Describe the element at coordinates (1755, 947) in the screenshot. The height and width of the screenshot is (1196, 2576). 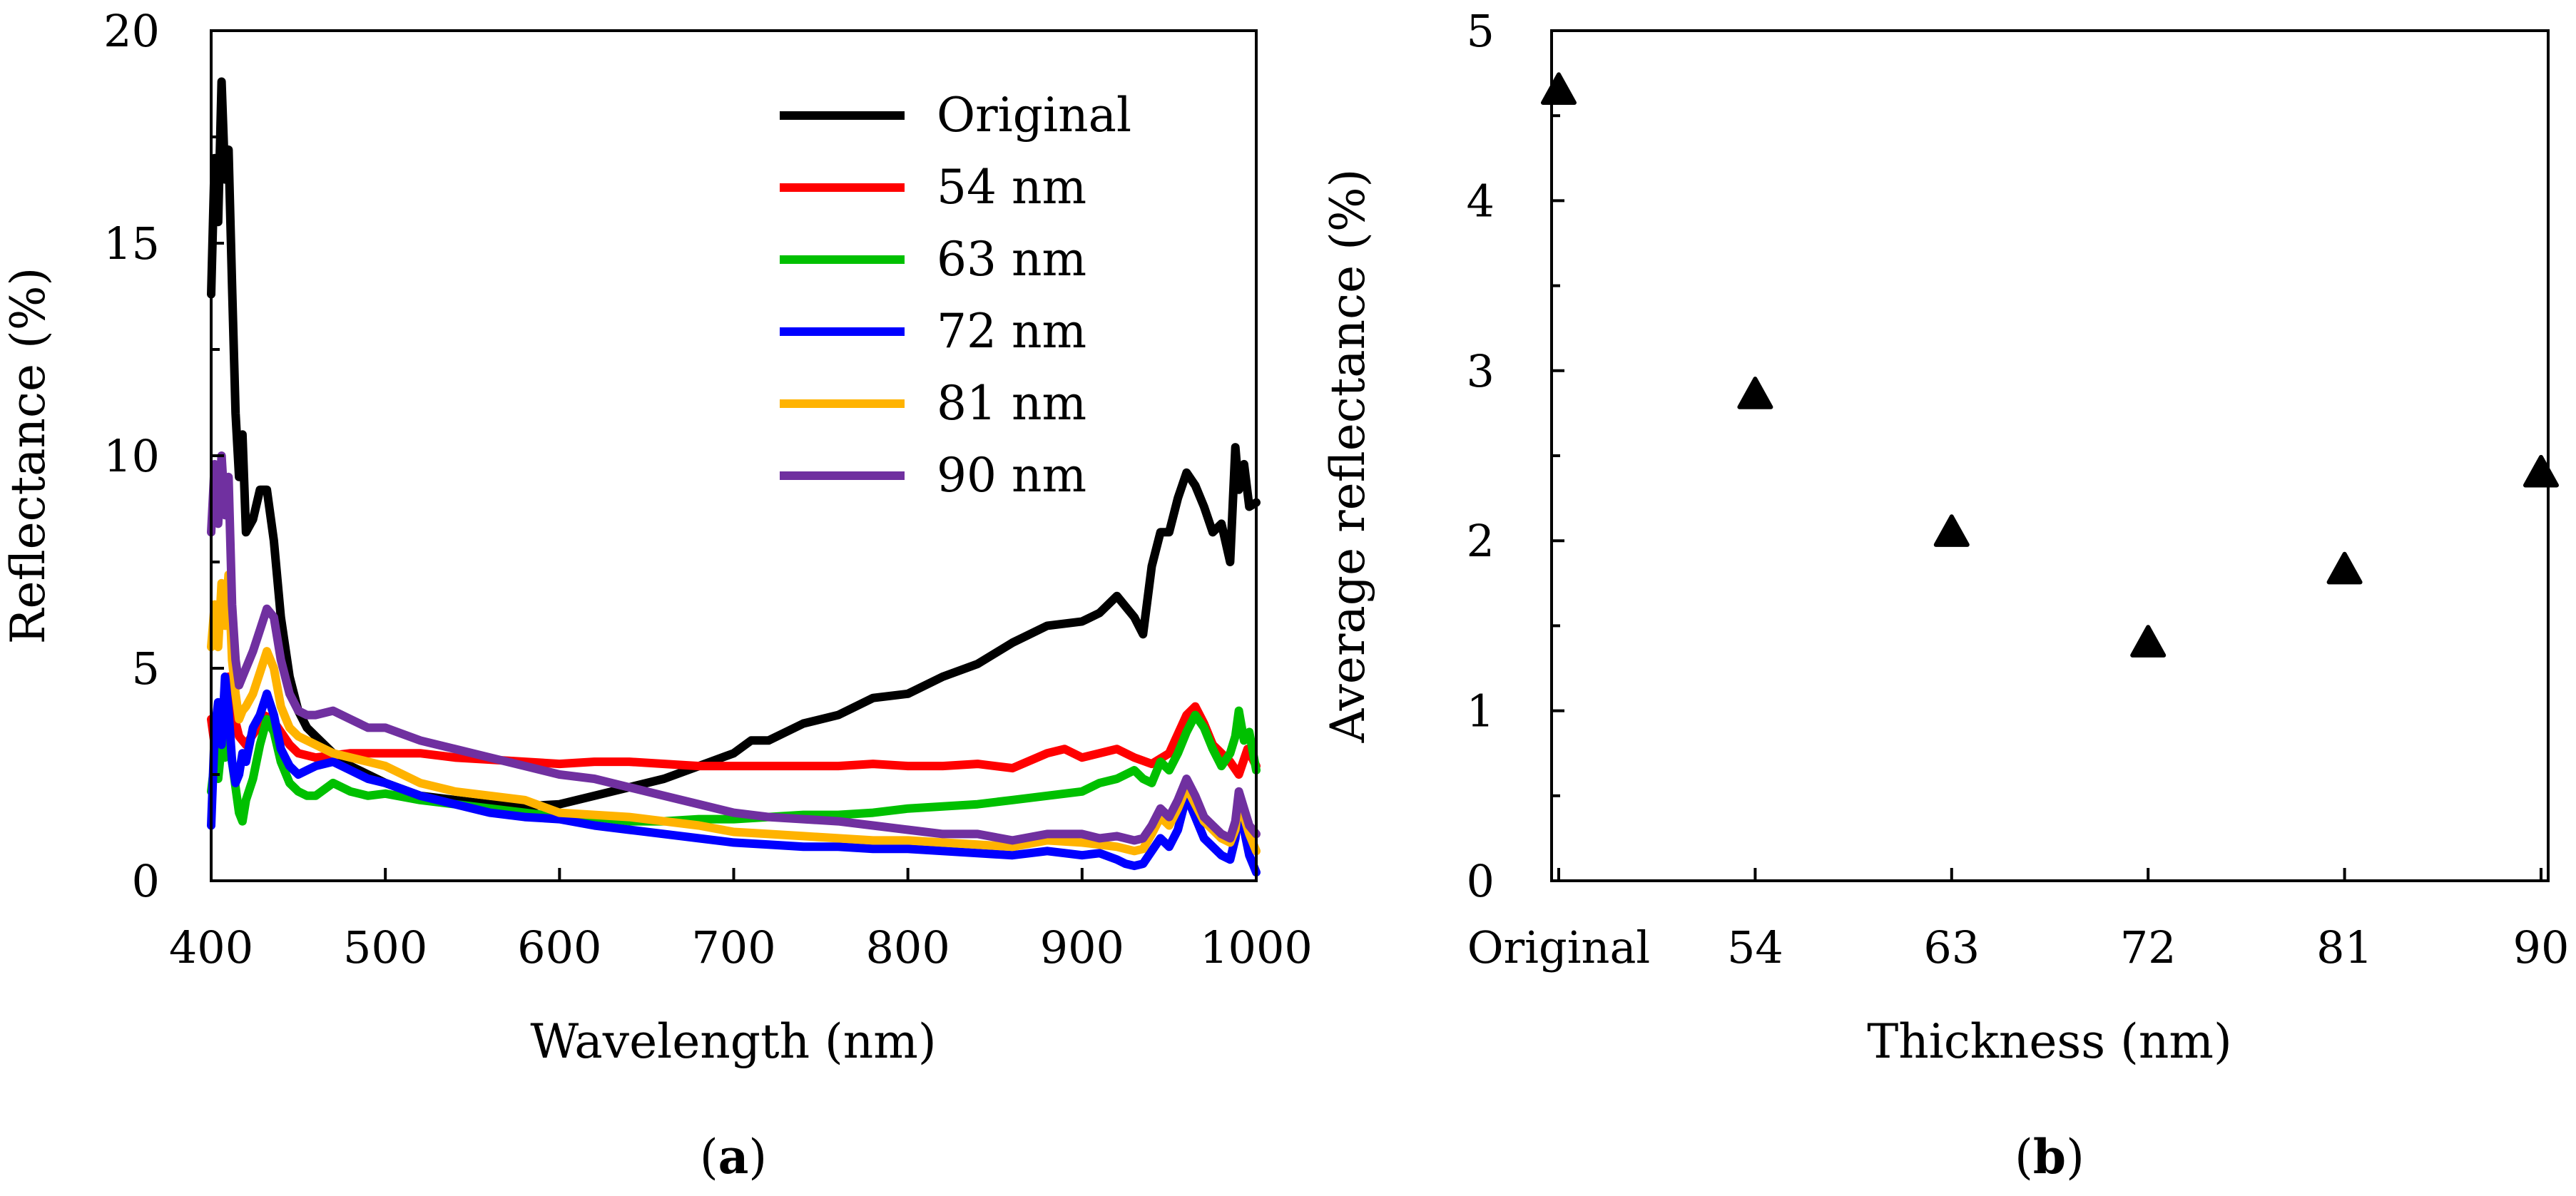
I see `chart-b-x-tick-label: 54` at that location.